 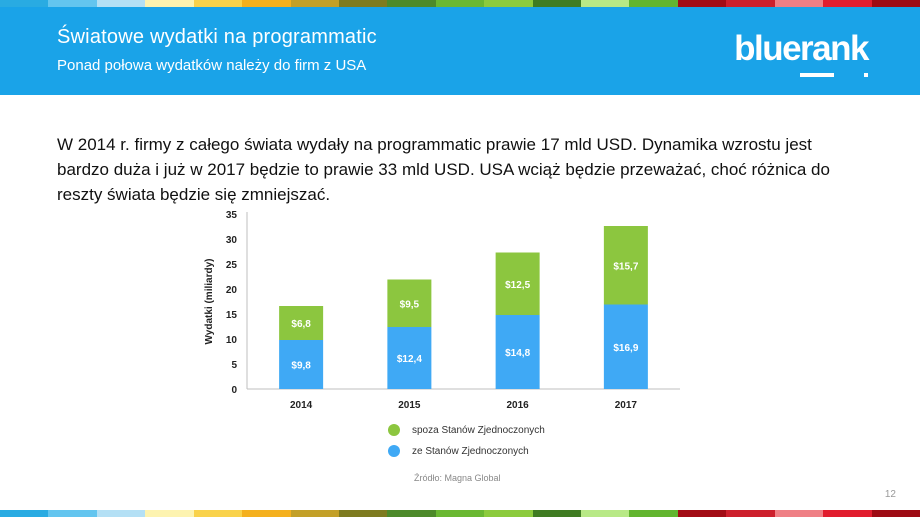 What do you see at coordinates (817, 75) in the screenshot?
I see `logo-underline` at bounding box center [817, 75].